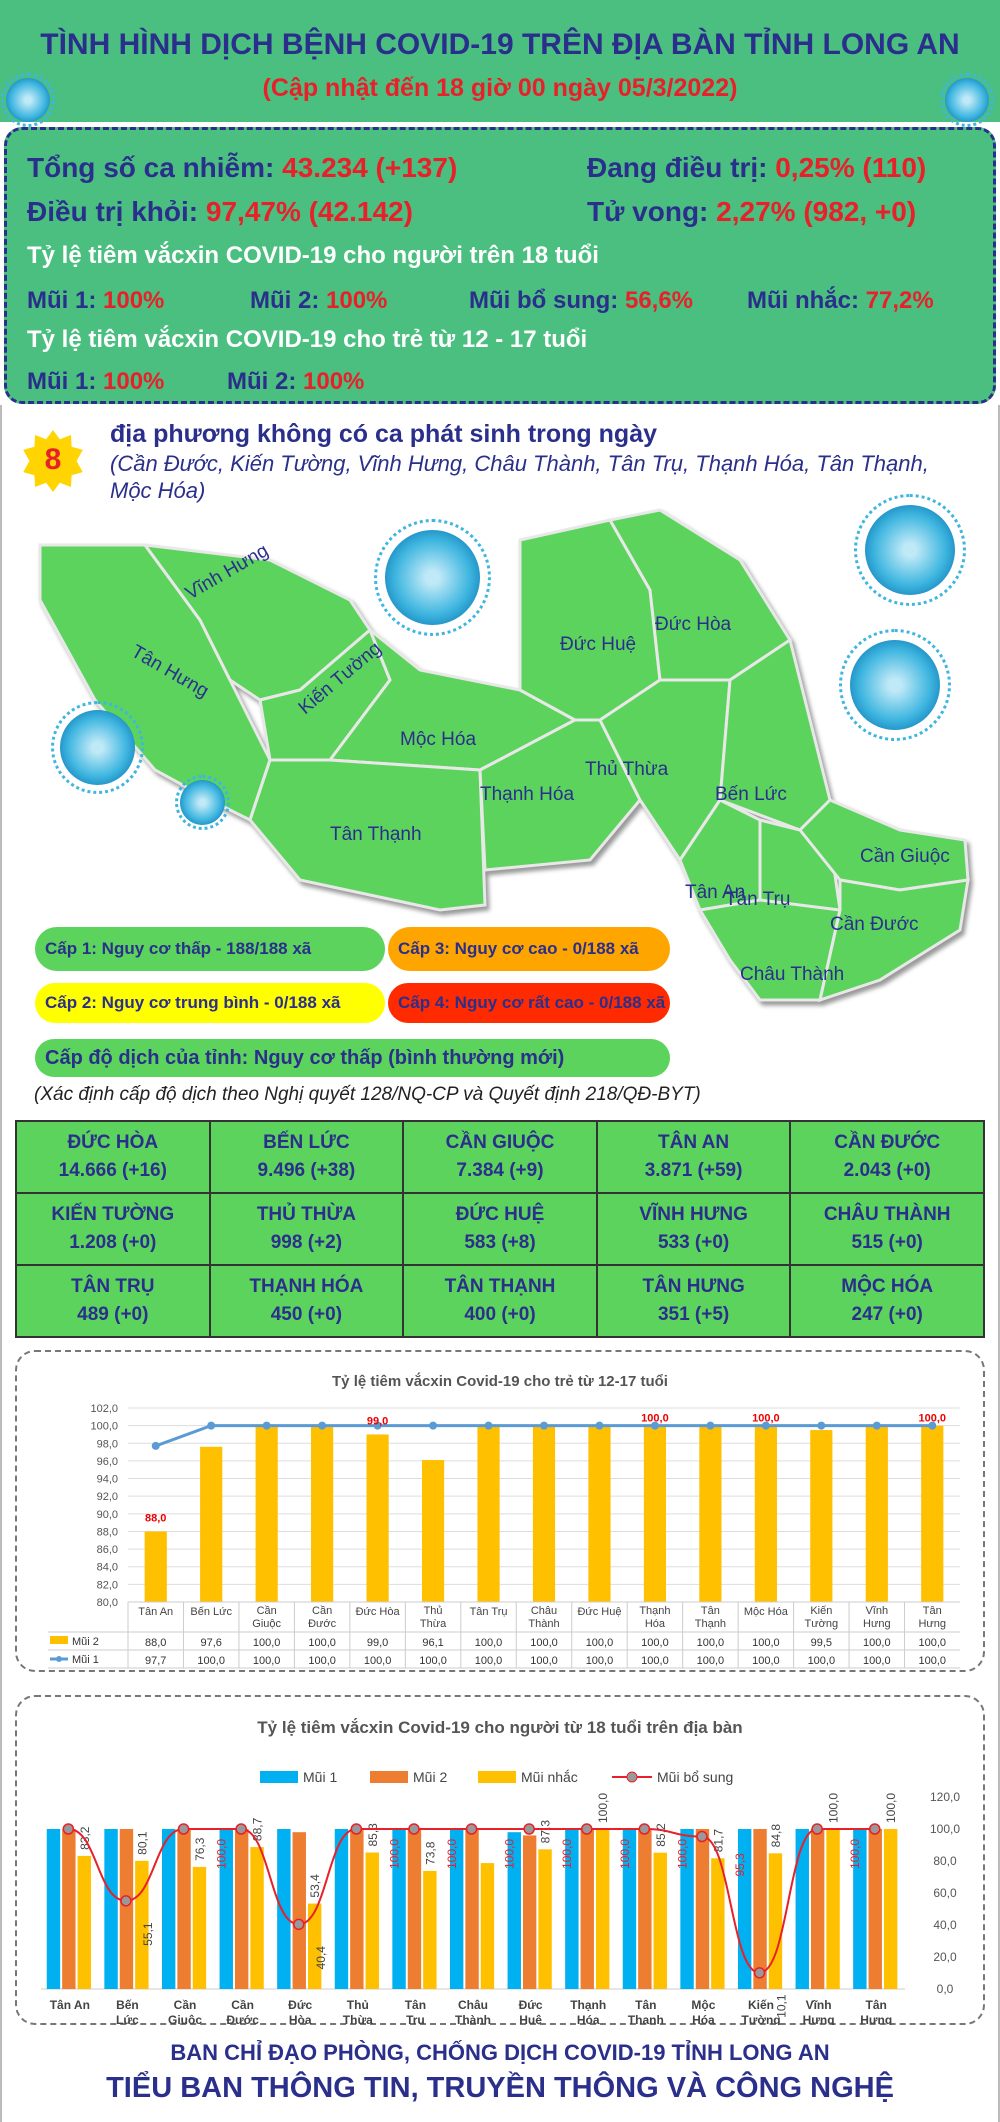  I want to click on update-time: (Cập nhật đến 18 giờ 00 ngày 05/3/2022), so click(500, 88).